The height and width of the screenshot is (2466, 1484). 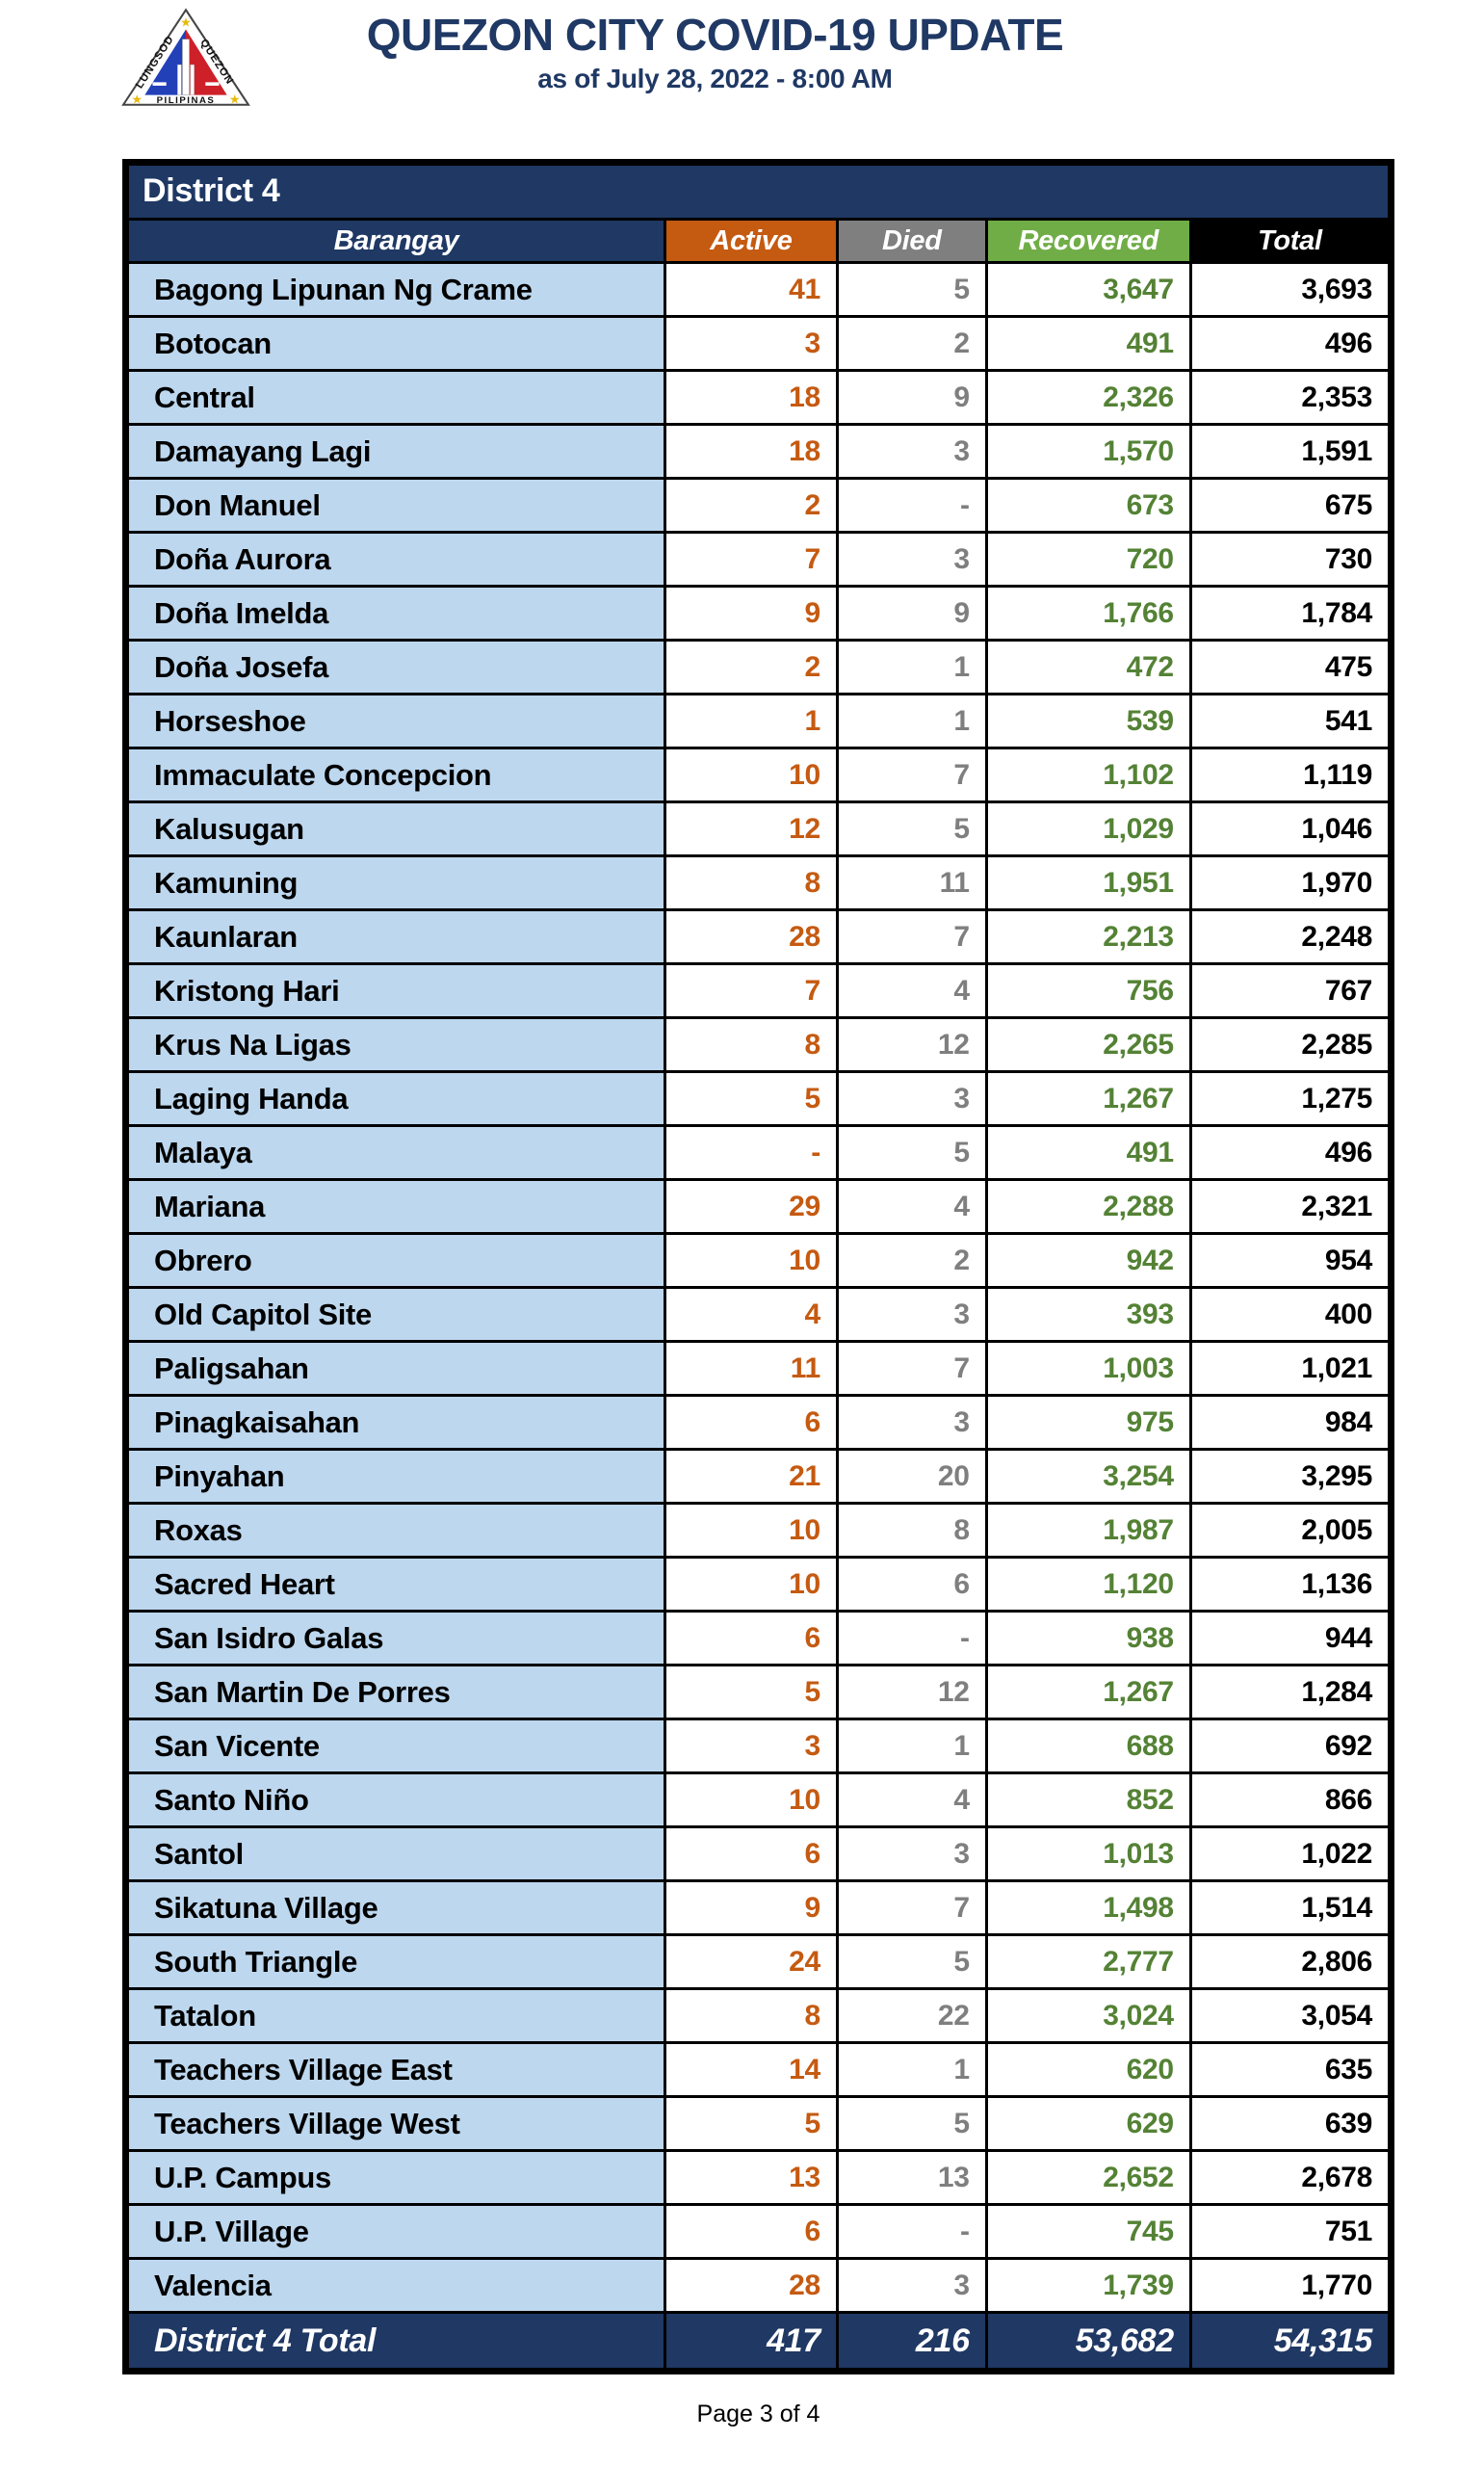 I want to click on total-count-cell: 767, so click(x=1290, y=990).